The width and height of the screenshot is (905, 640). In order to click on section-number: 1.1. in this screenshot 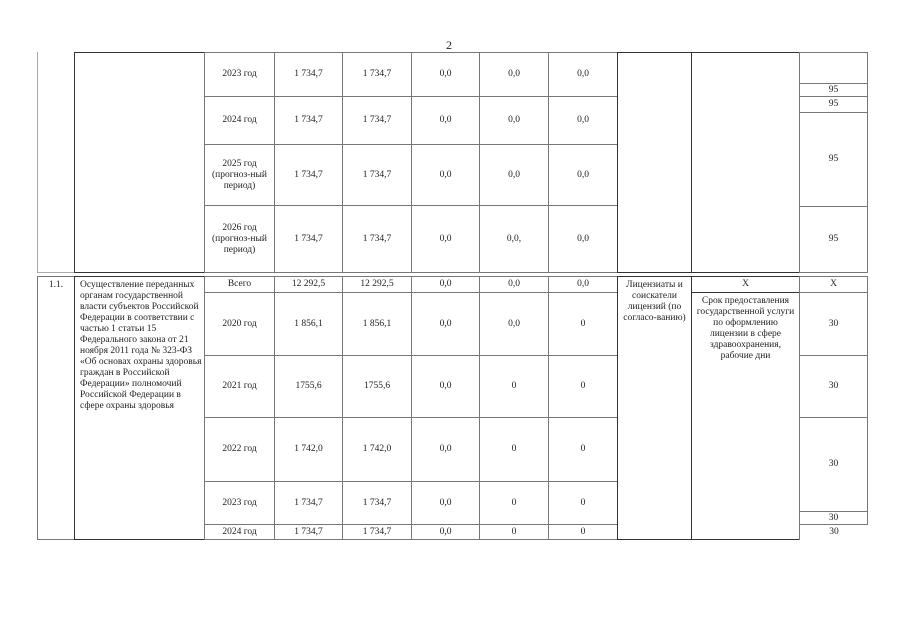, I will do `click(56, 408)`.